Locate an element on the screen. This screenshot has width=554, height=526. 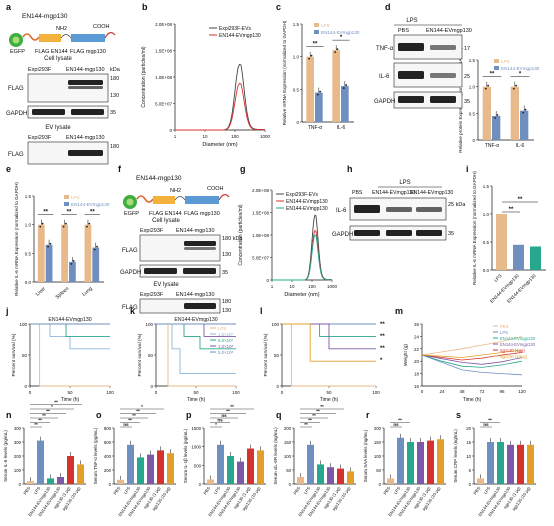
egfp-label: EGFP is located at coordinates (131, 214).